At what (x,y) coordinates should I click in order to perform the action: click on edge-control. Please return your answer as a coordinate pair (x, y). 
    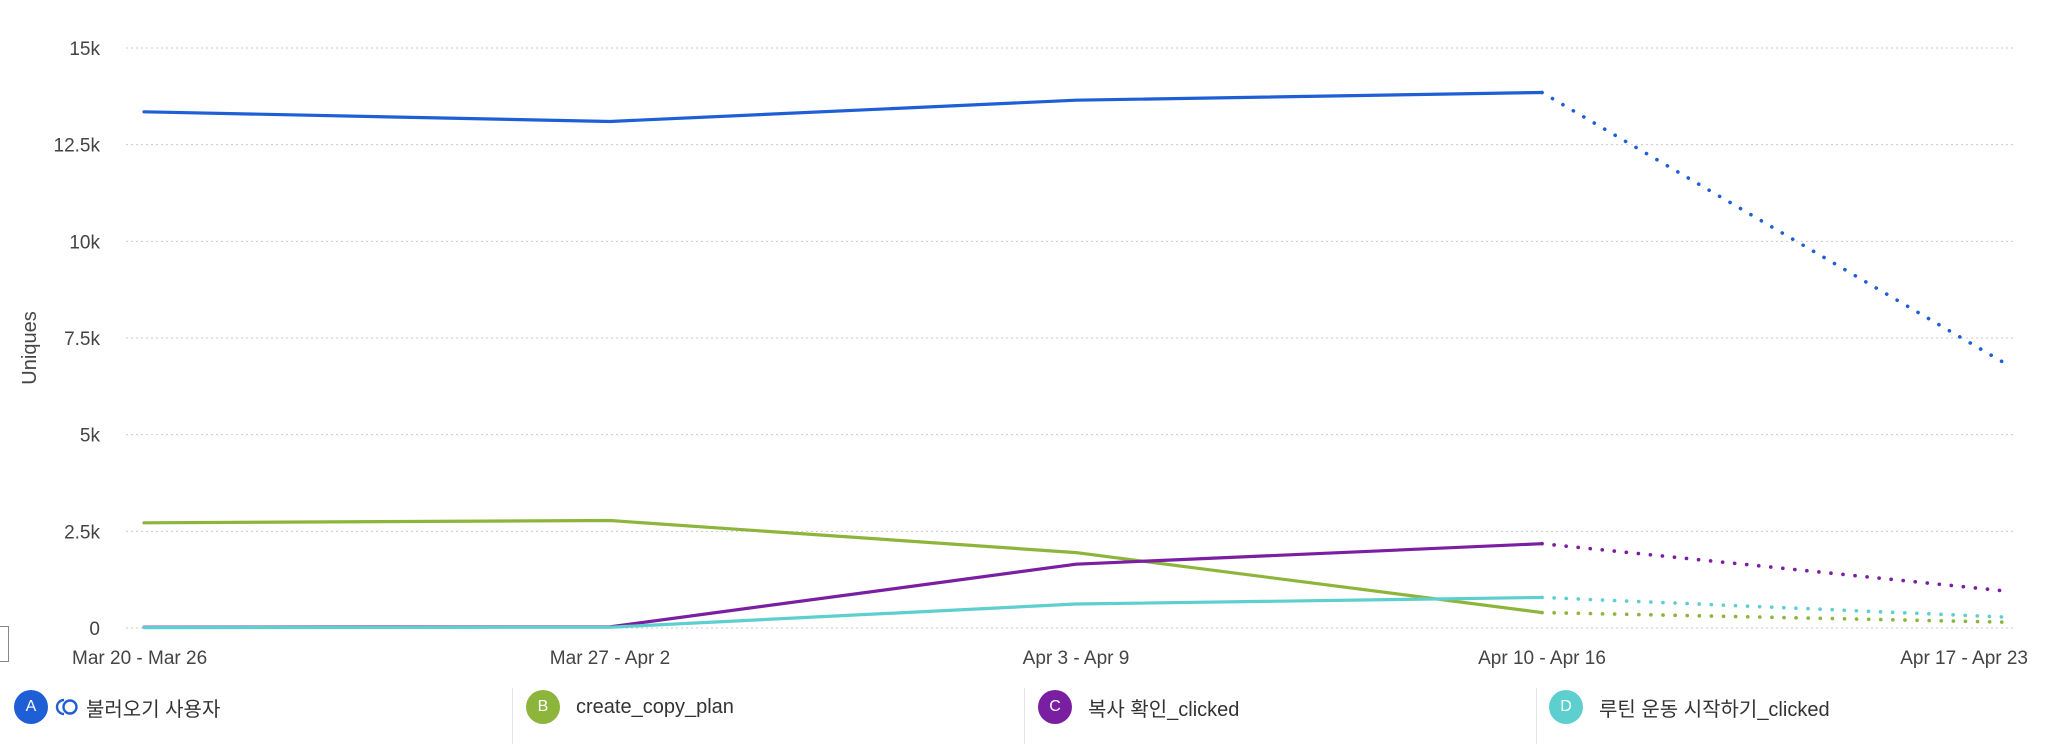
    Looking at the image, I should click on (4, 644).